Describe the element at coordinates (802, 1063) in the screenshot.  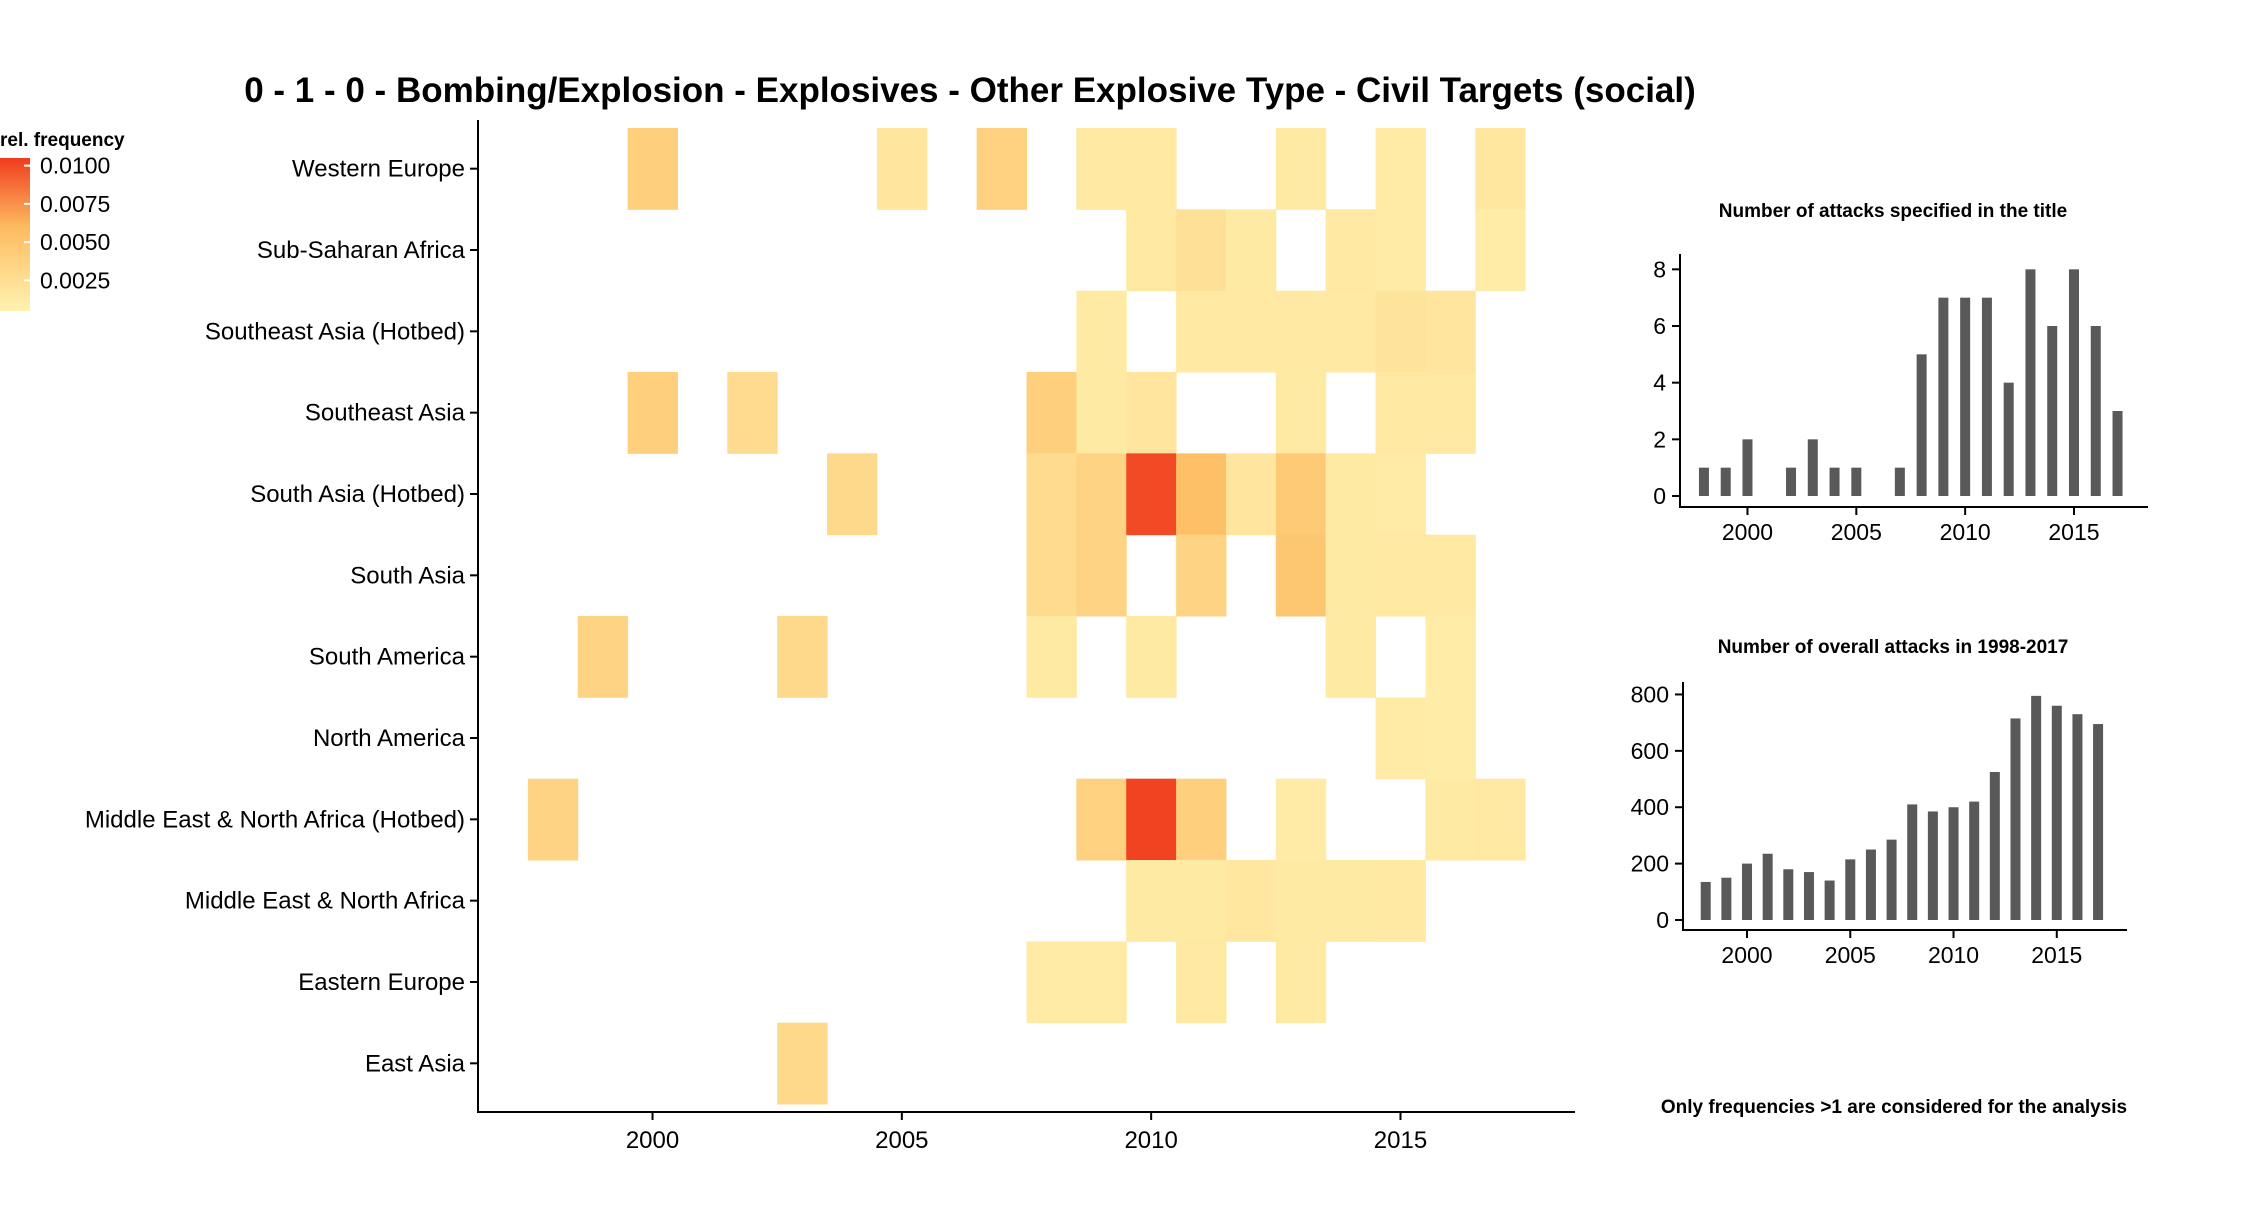
I see `heatmap-cell-east-asia-2003` at that location.